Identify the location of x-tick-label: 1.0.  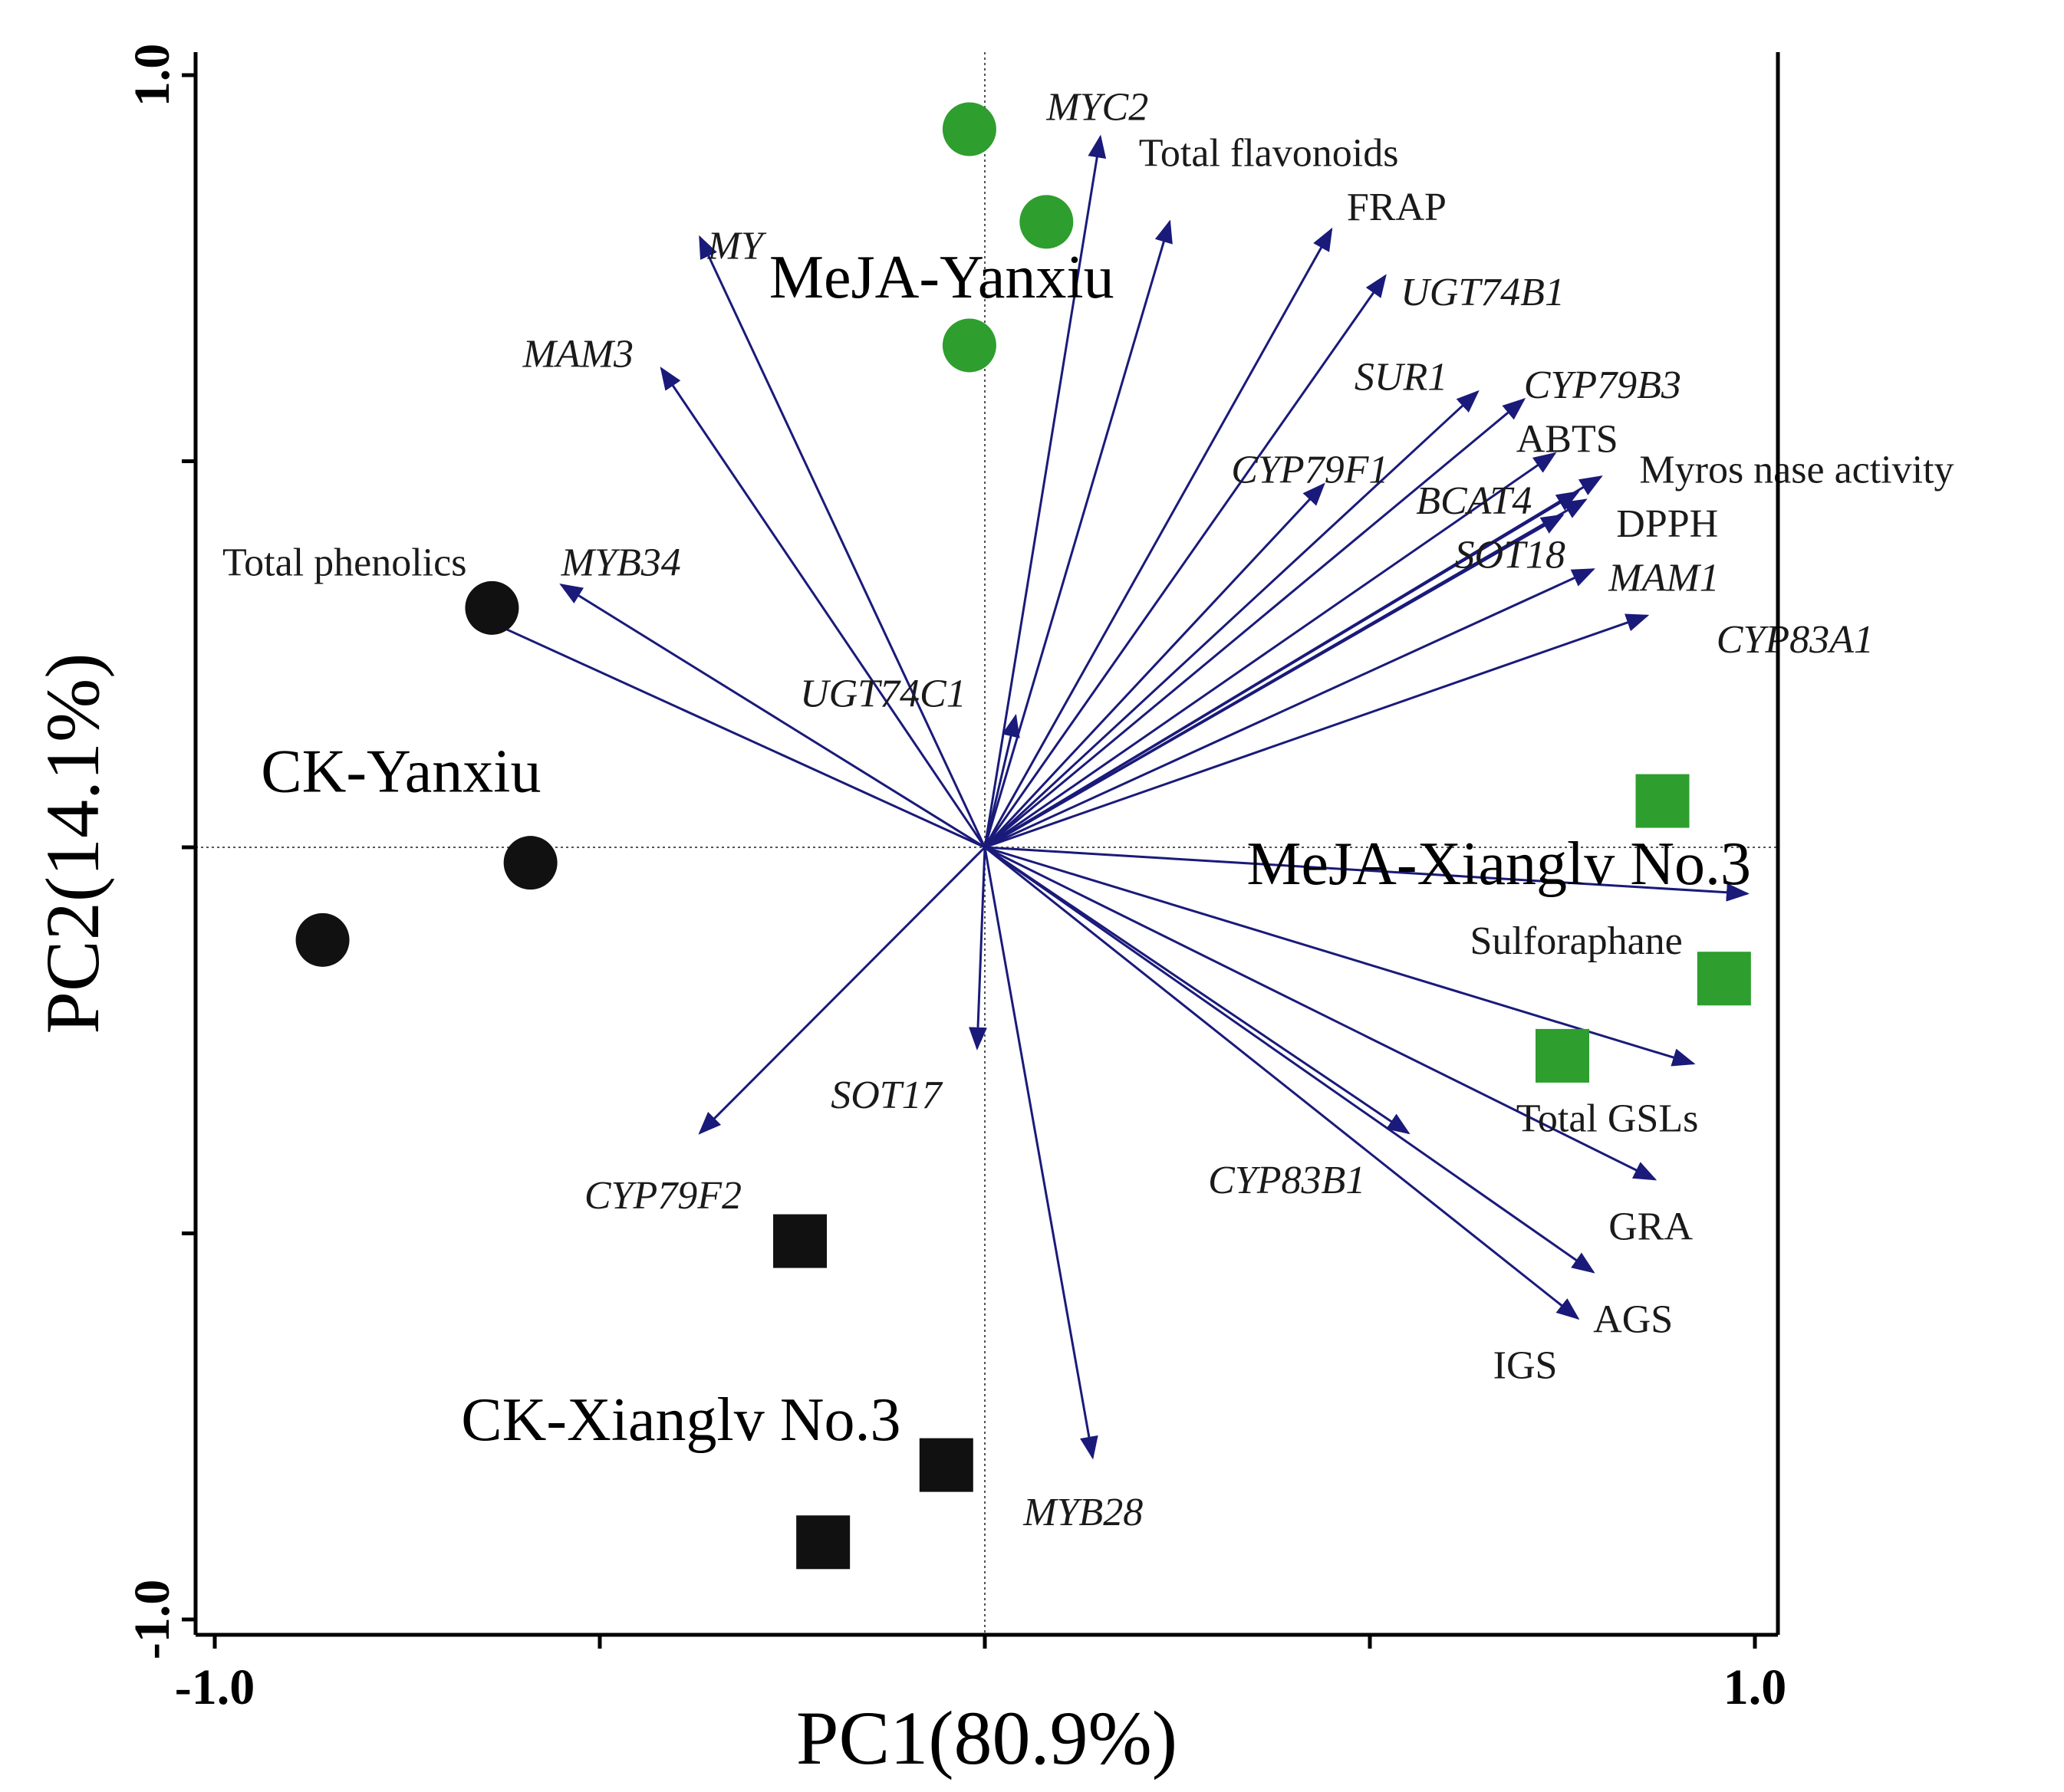
(1755, 1687).